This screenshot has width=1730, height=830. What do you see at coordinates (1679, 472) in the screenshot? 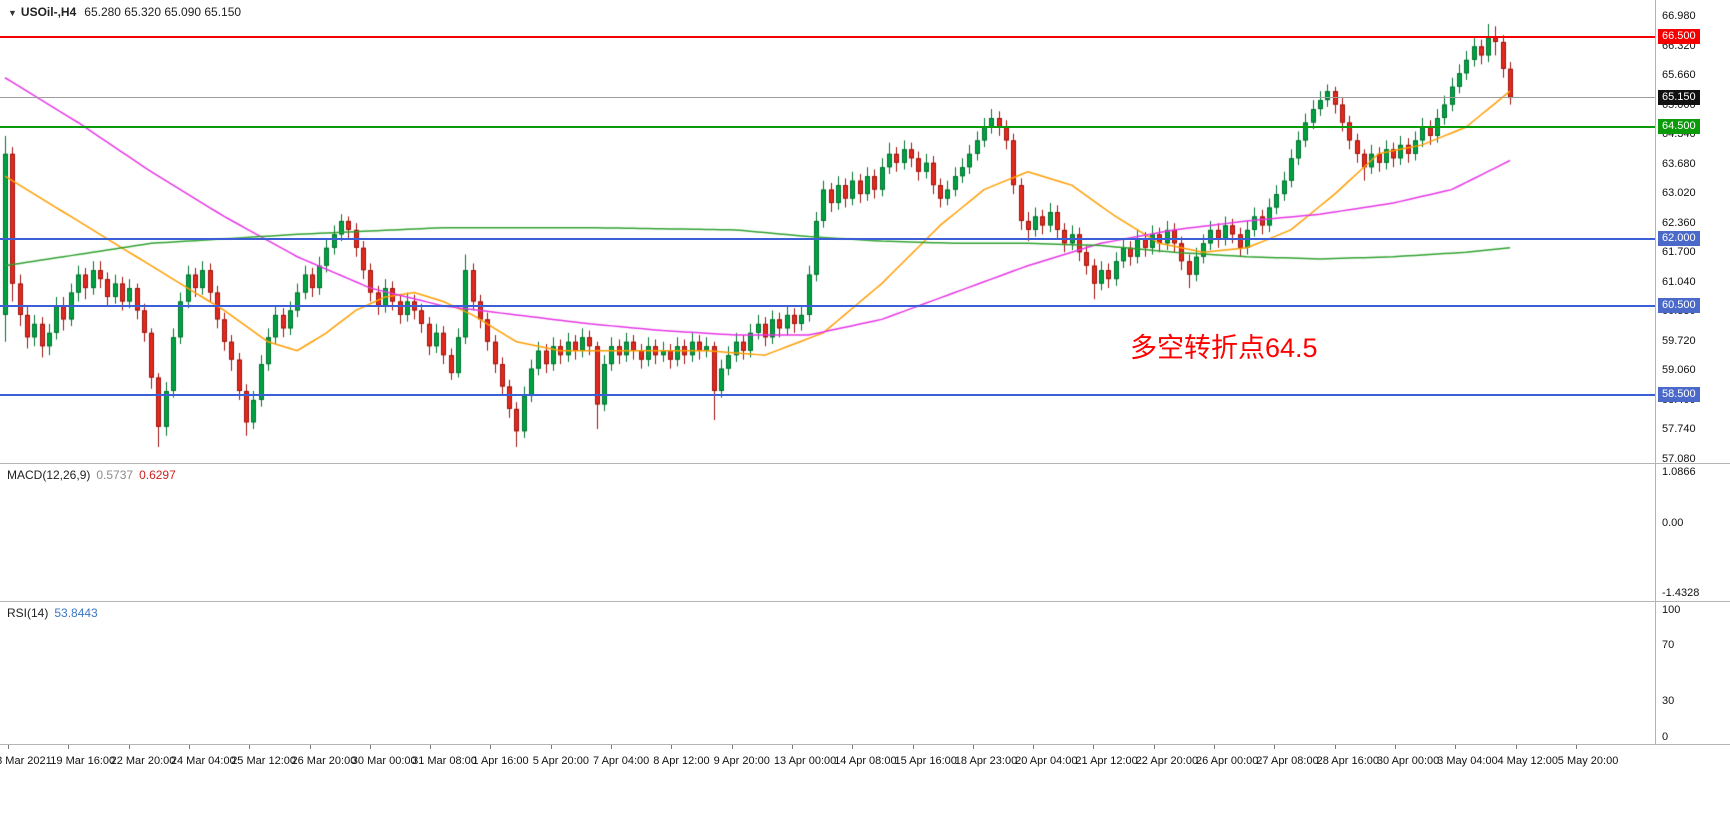
I see `macd-axis-label: 1.0866` at bounding box center [1679, 472].